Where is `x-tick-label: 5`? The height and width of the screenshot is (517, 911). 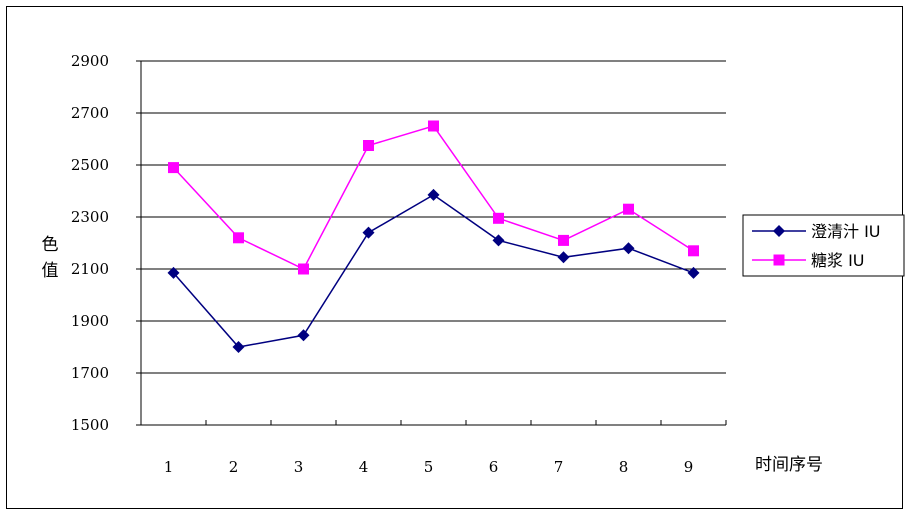
x-tick-label: 5 is located at coordinates (429, 467).